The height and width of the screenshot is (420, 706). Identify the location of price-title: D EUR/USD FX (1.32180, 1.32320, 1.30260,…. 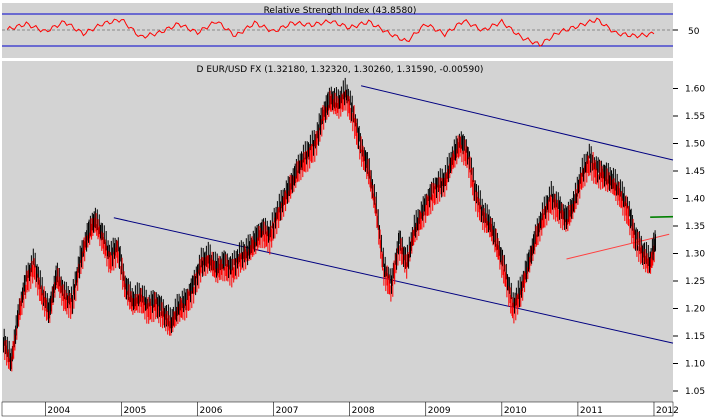
(340, 70).